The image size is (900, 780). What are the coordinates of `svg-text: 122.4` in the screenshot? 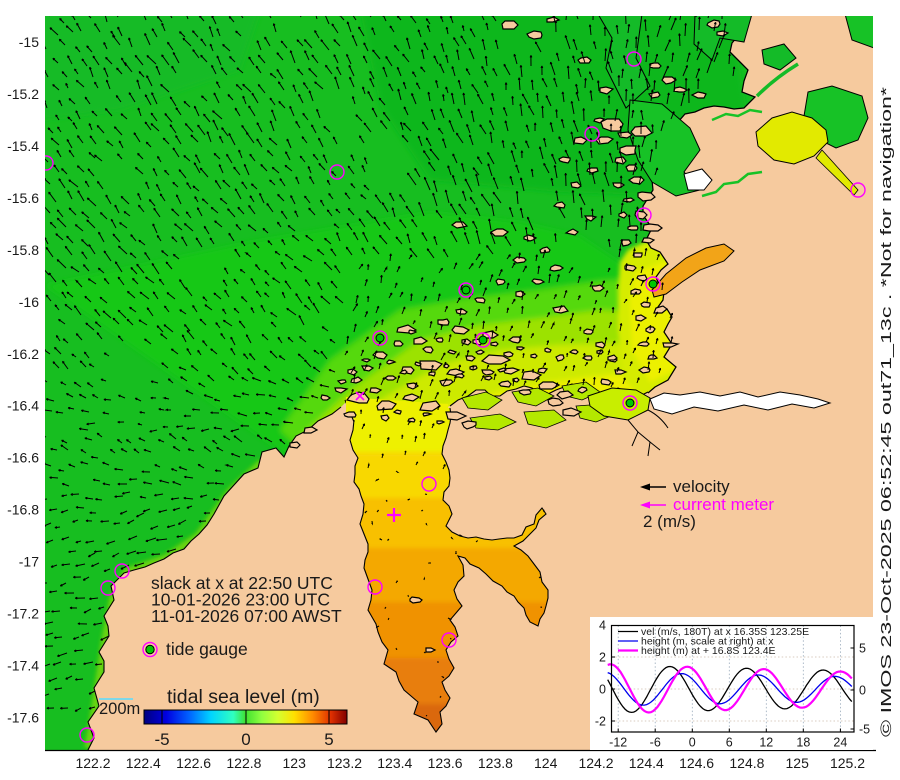 It's located at (143, 763).